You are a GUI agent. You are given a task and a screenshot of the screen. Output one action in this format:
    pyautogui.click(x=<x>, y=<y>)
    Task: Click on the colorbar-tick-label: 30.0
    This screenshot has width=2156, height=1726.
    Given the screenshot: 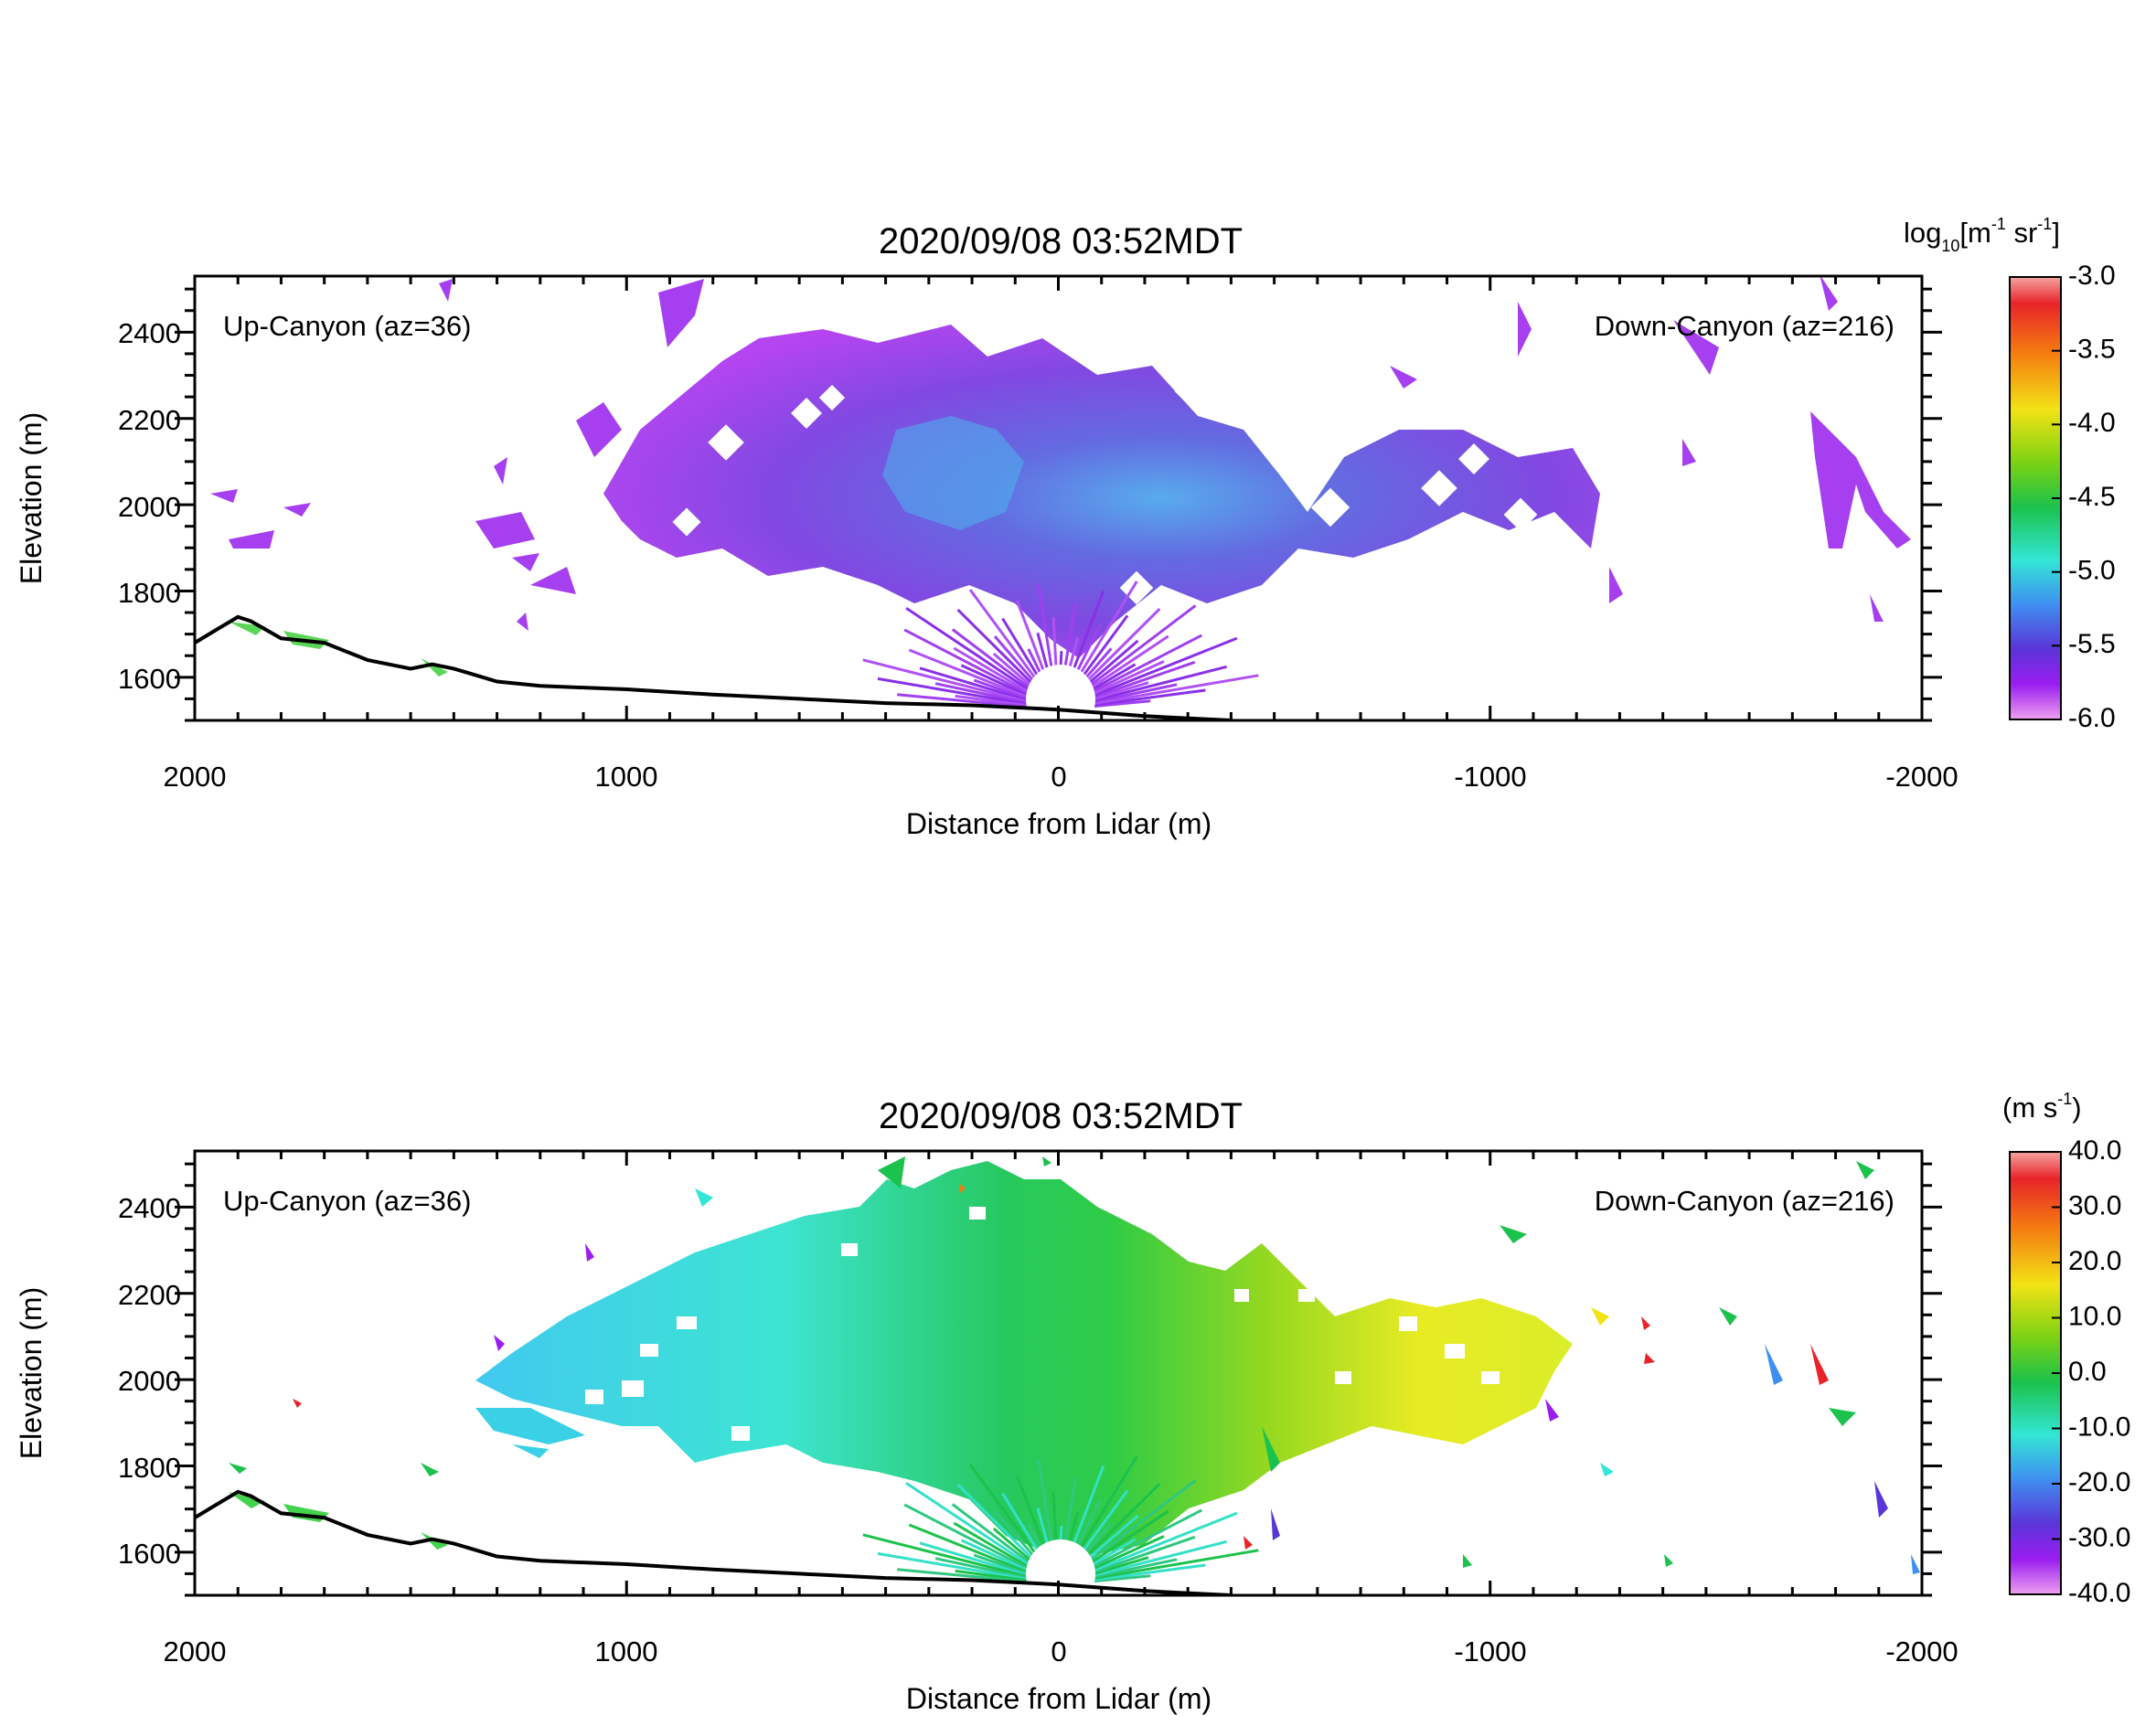 What is the action you would take?
    pyautogui.click(x=2094, y=1205)
    